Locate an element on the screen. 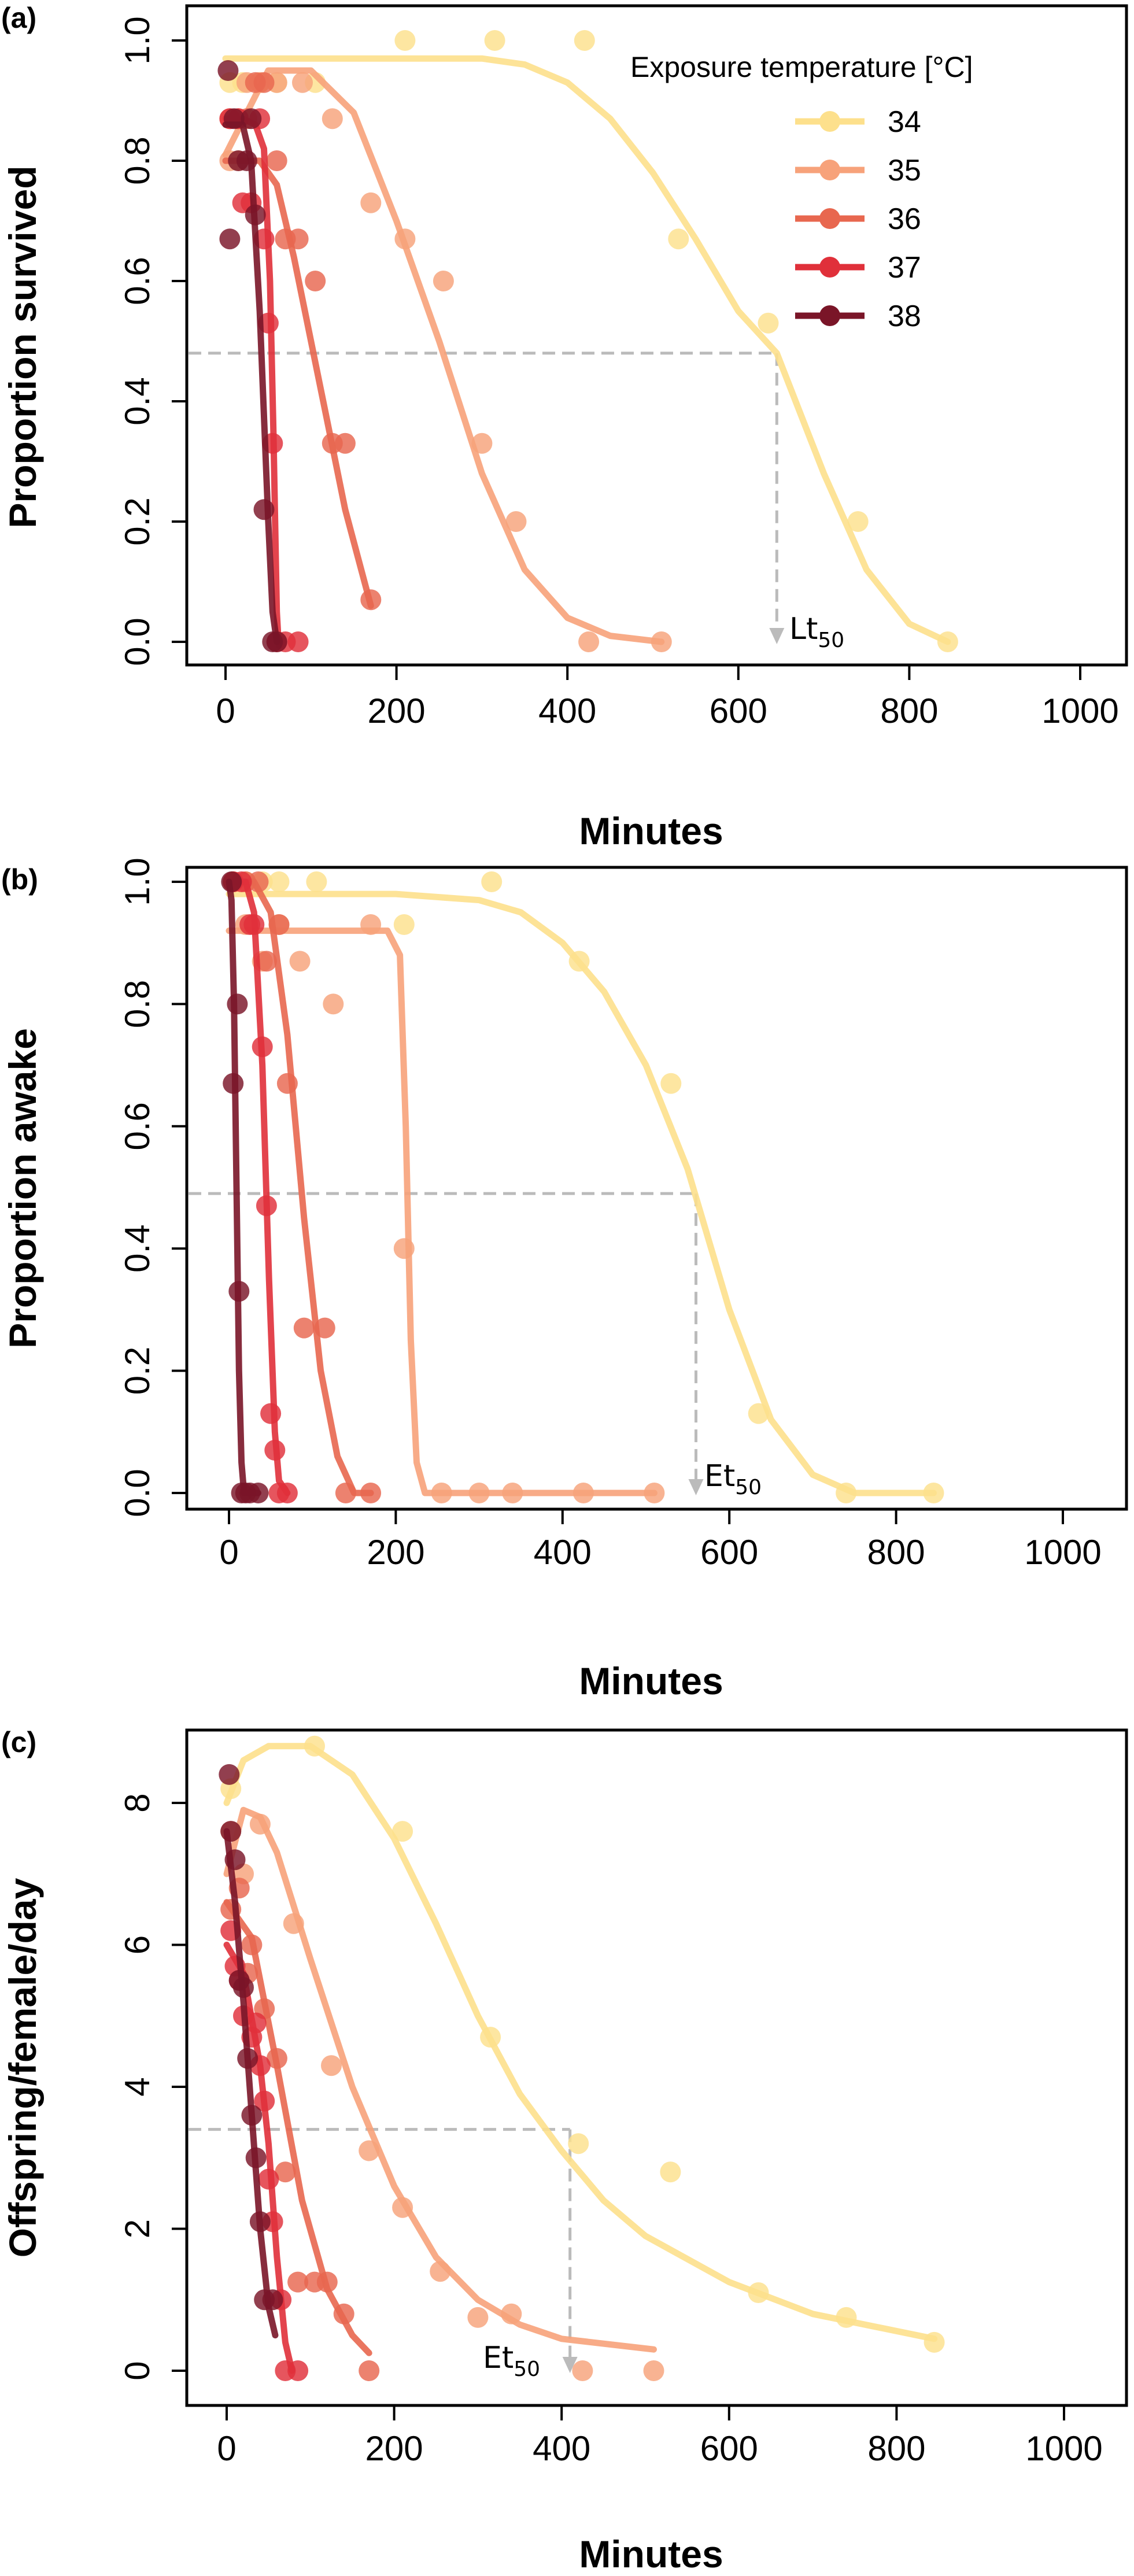 This screenshot has width=1134, height=2576. x-tick-label-a-0: 0 is located at coordinates (225, 711).